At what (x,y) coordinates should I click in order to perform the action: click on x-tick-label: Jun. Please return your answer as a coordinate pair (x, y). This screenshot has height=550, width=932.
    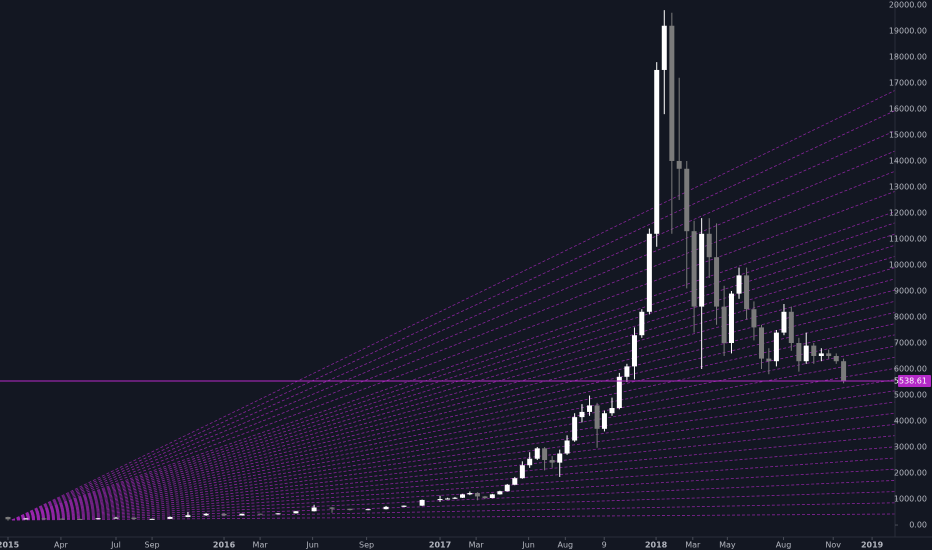
    Looking at the image, I should click on (528, 545).